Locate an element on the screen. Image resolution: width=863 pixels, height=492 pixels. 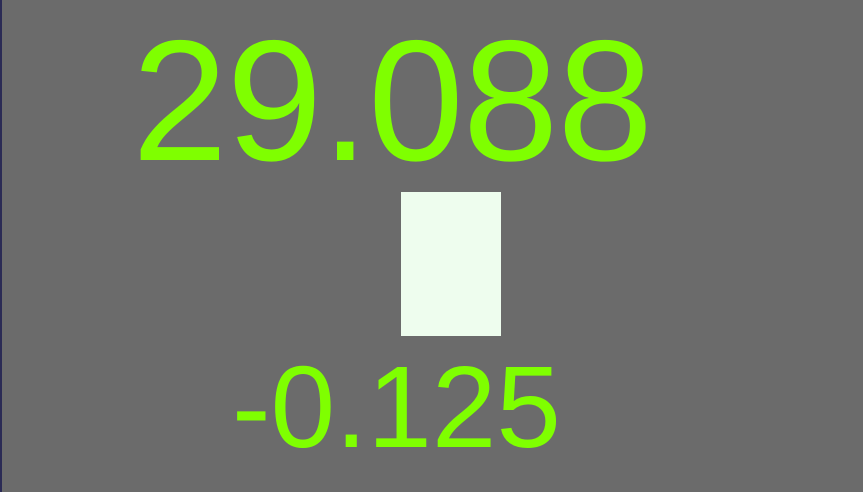
status-block-icon is located at coordinates (451, 264).